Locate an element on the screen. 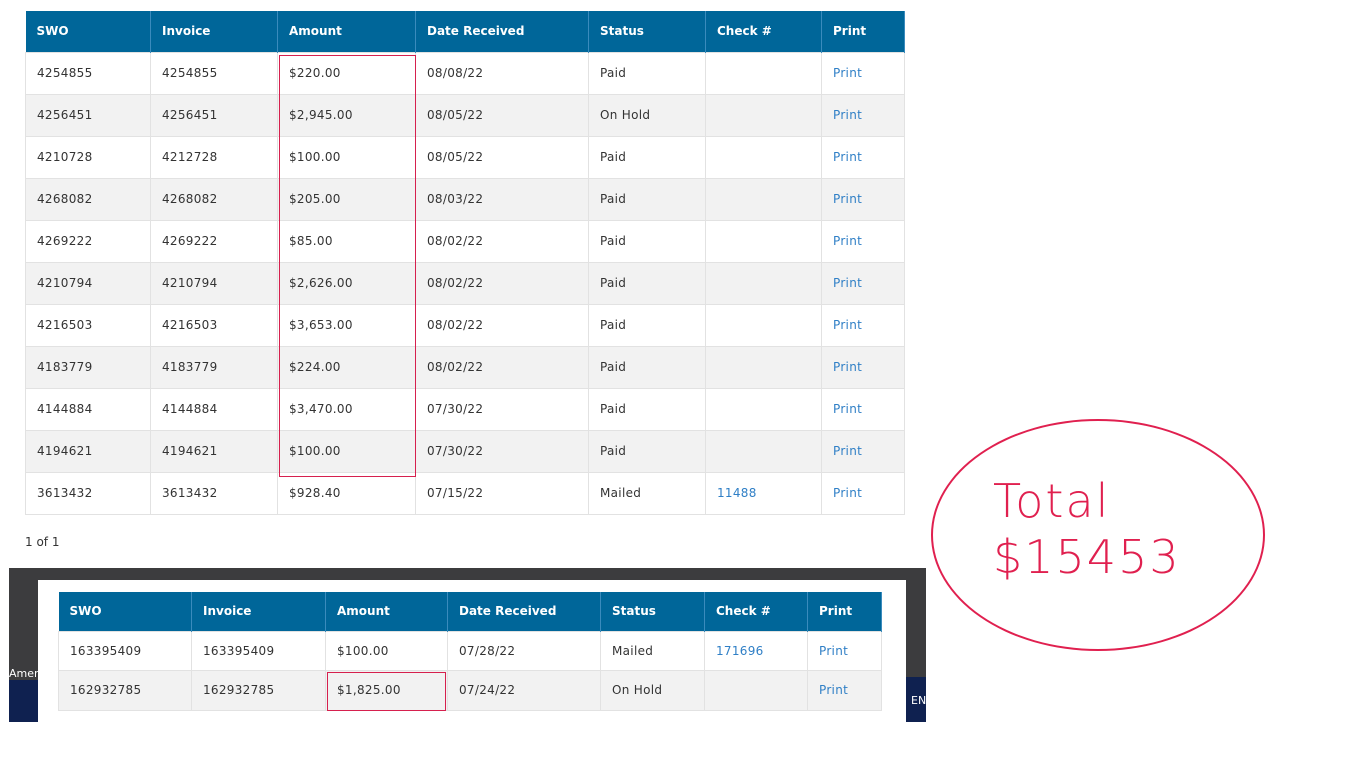 The width and height of the screenshot is (1366, 768). table-row: 4144884 4144884 $3,470.00 07/30/22 Paid Print is located at coordinates (465, 409).